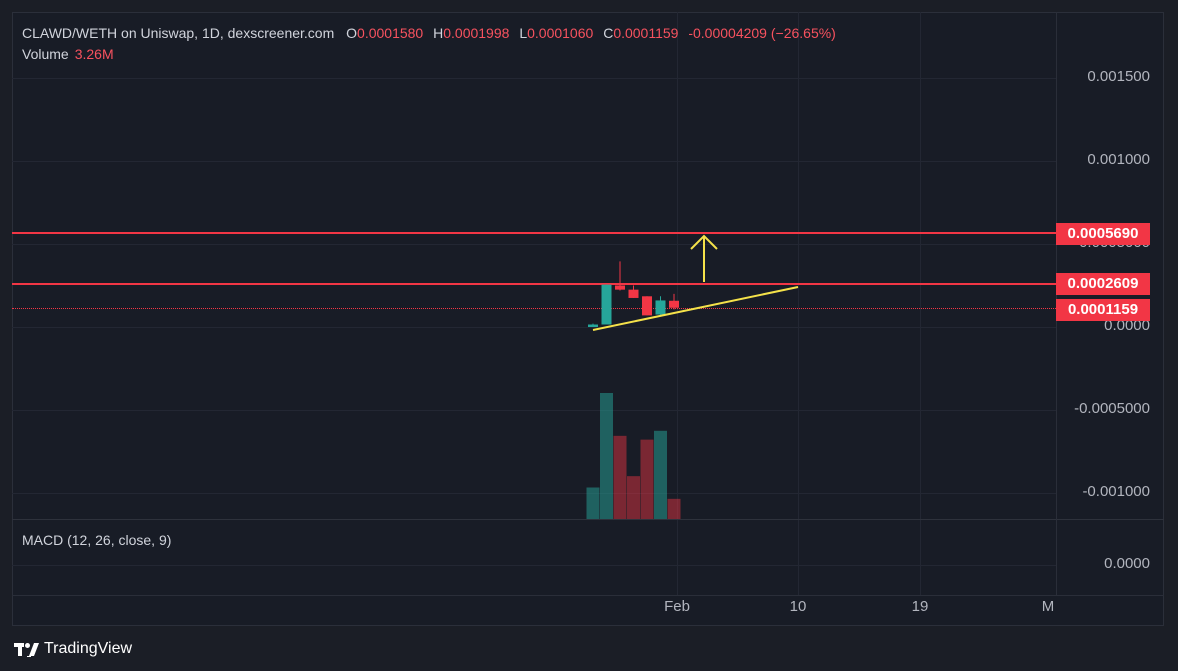  I want to click on macd-legend: MACD (12, 26, close, 9), so click(97, 540).